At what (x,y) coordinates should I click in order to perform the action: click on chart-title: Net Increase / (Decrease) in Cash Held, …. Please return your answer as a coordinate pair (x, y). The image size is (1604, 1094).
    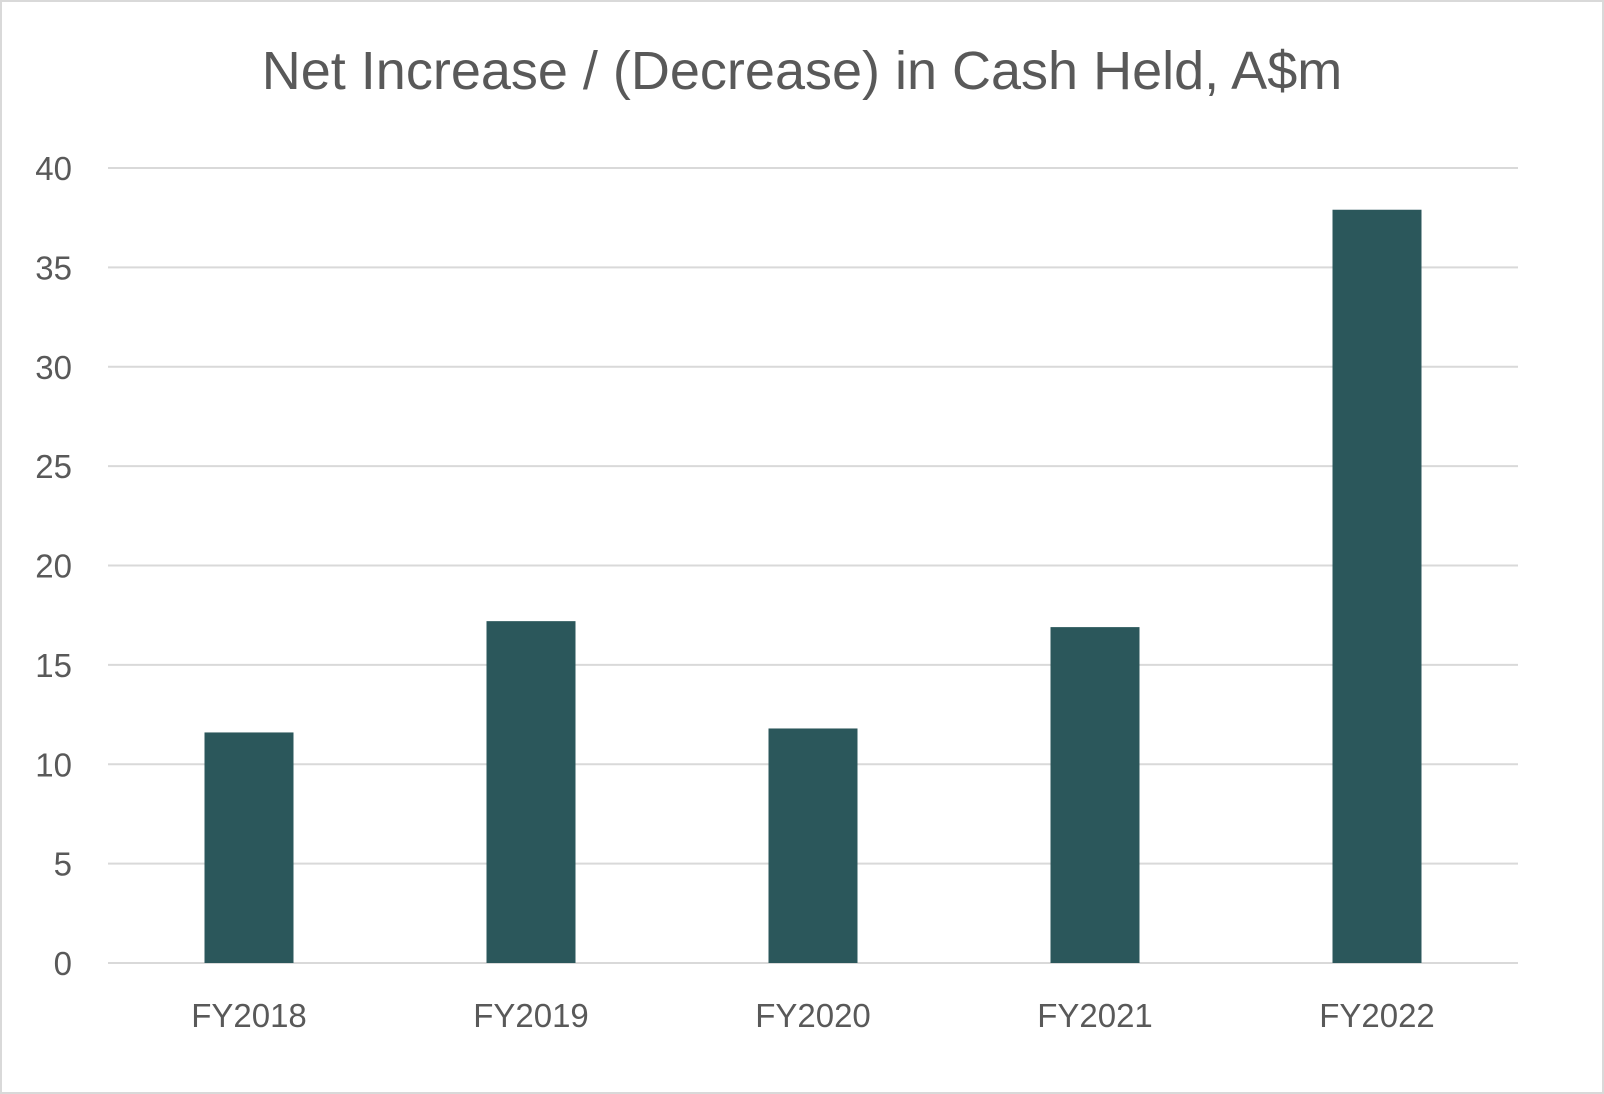
    Looking at the image, I should click on (802, 71).